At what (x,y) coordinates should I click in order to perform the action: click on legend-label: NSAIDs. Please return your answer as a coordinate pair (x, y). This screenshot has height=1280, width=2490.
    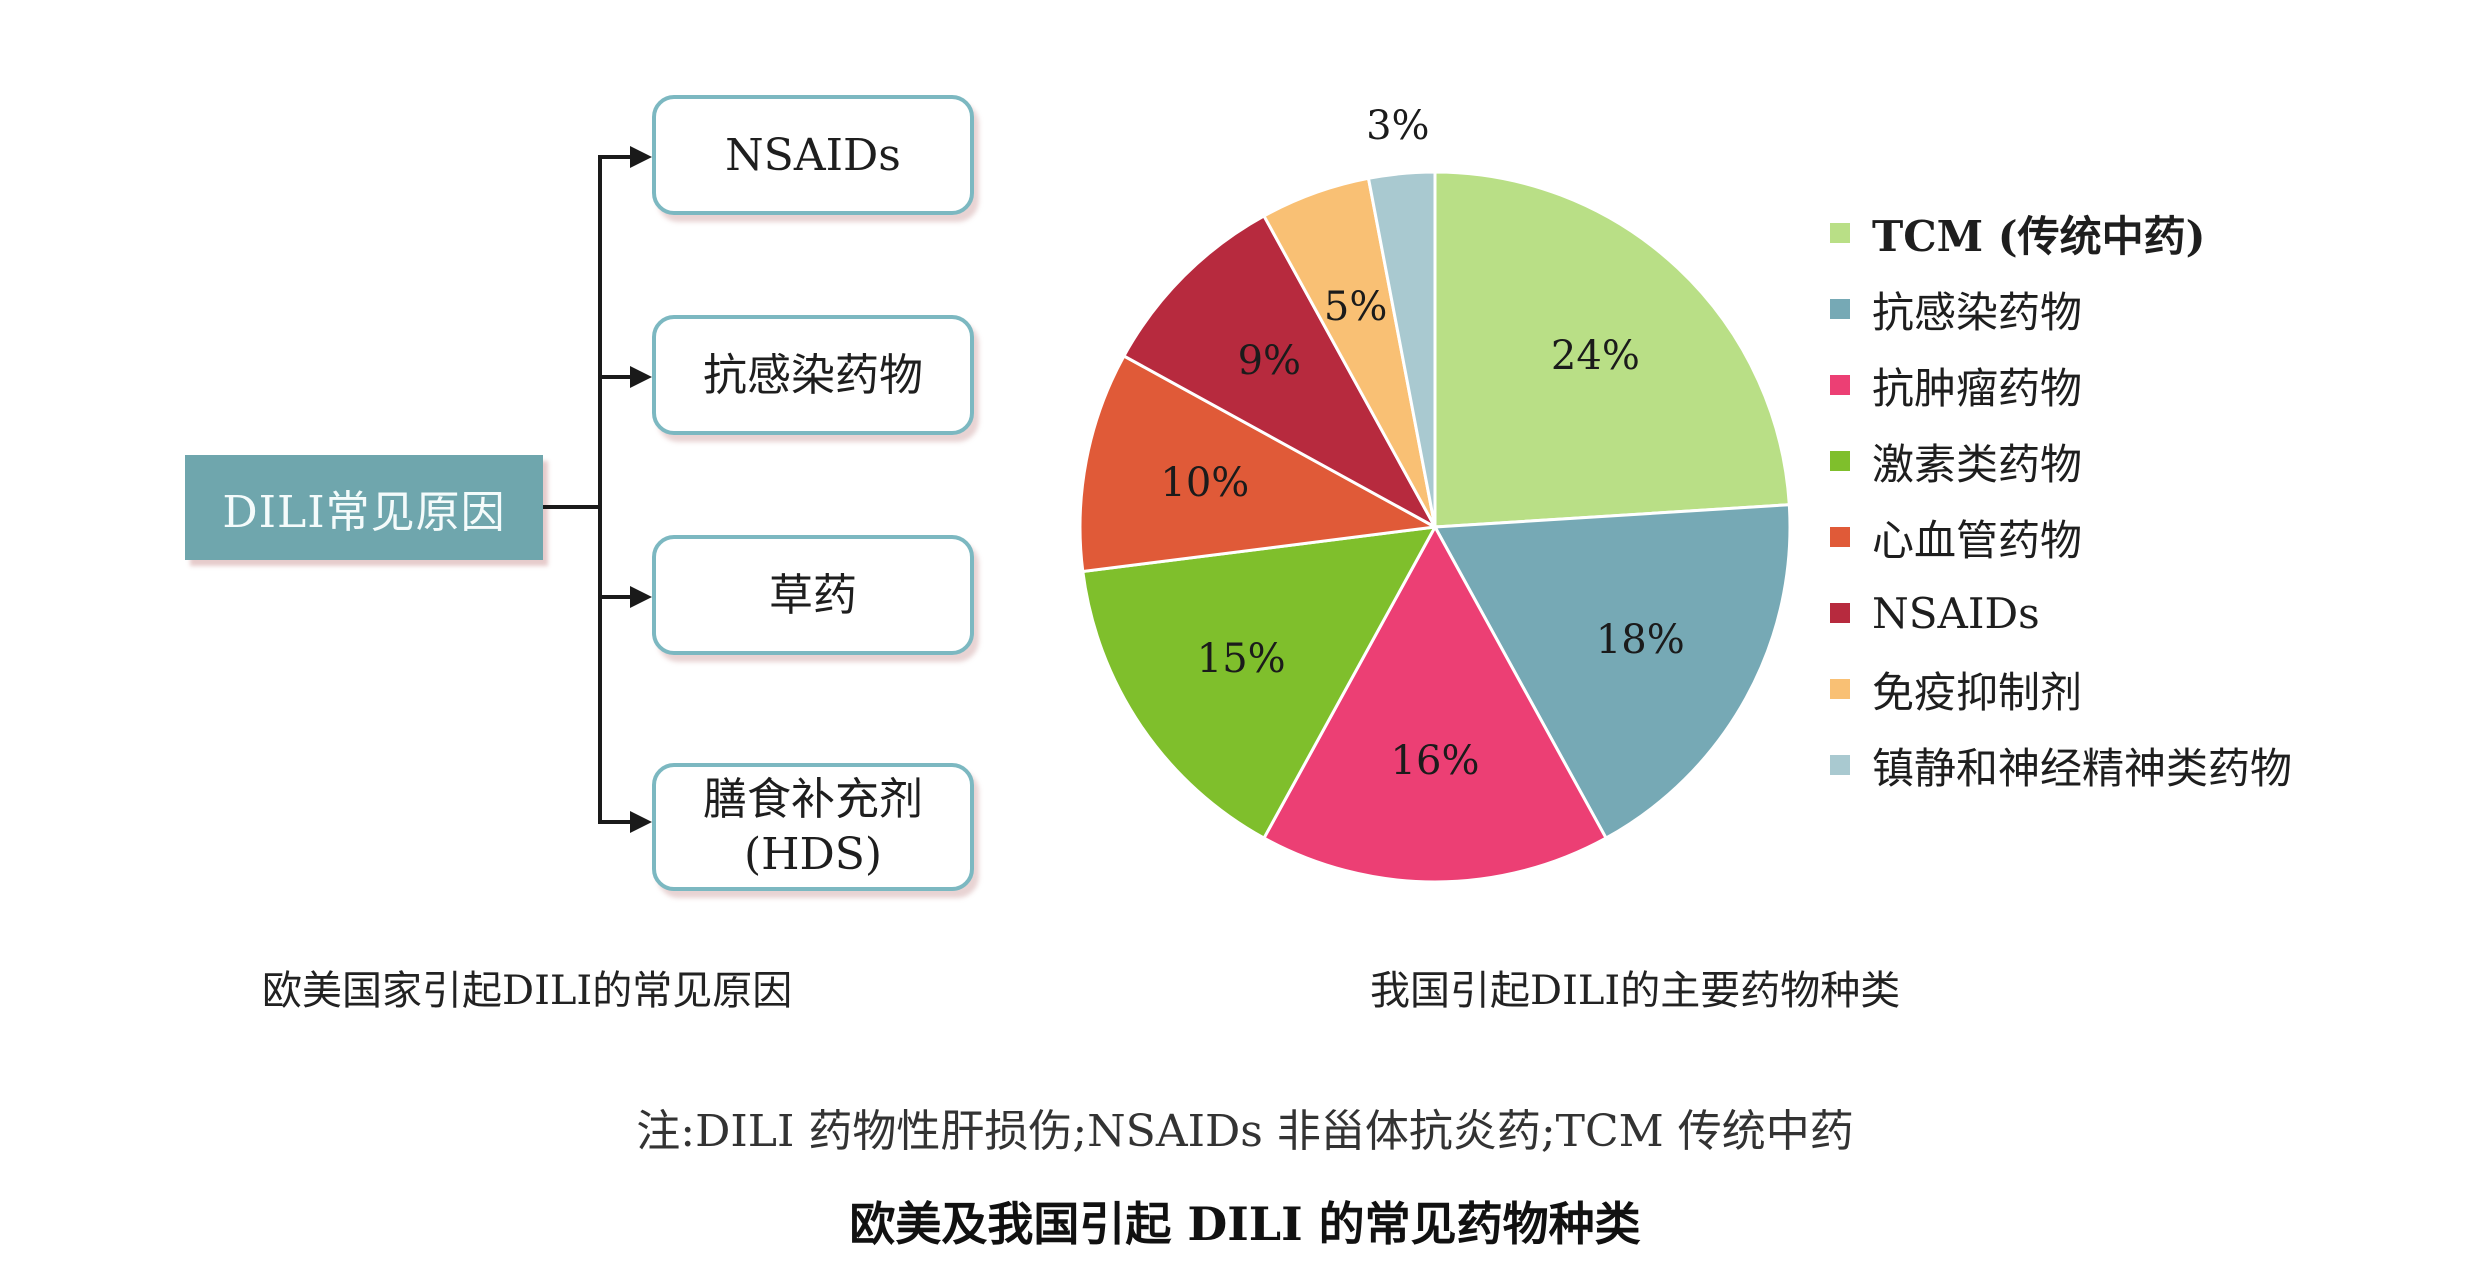
    Looking at the image, I should click on (1956, 613).